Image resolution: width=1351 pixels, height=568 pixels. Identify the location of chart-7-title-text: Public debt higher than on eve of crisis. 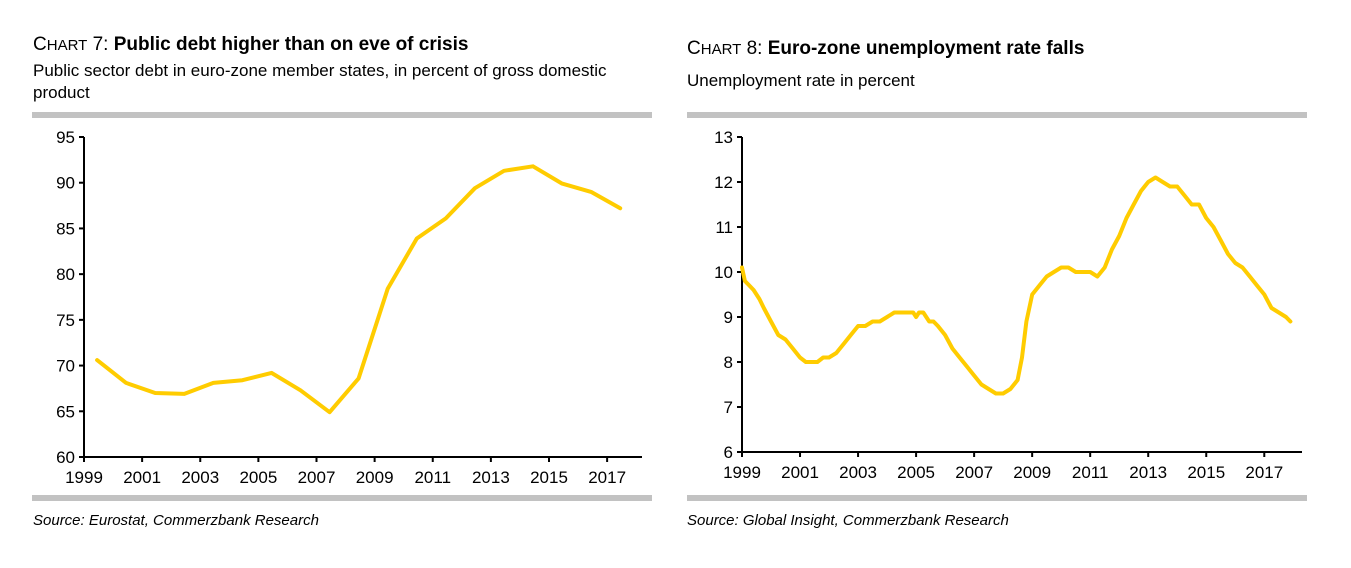
(291, 44).